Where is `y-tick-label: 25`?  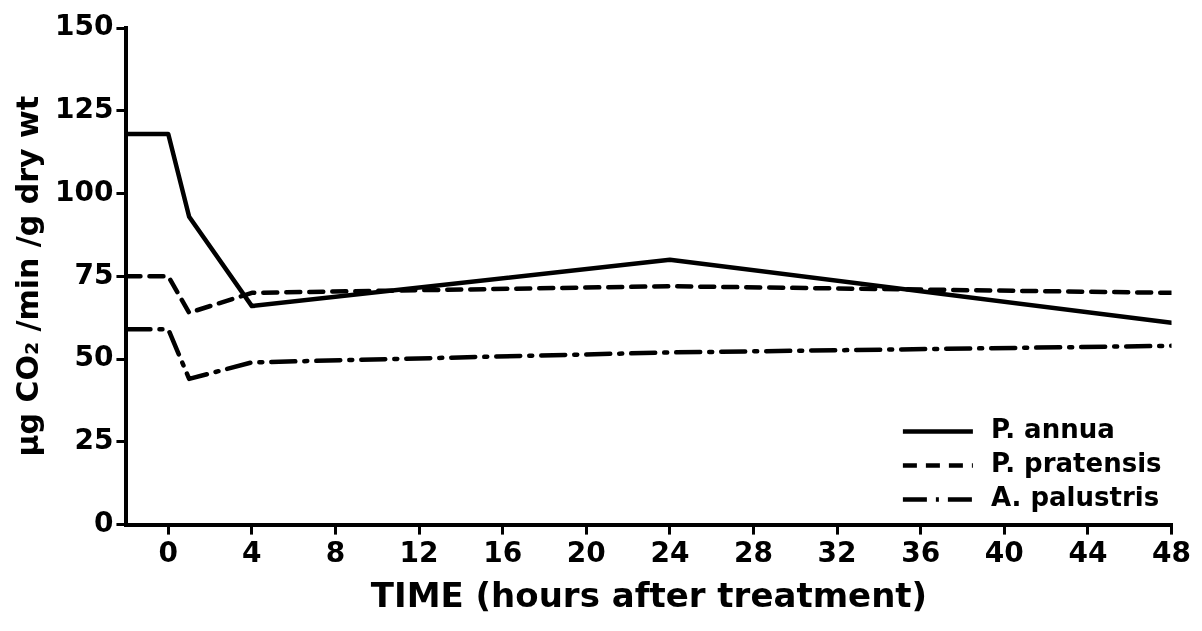
y-tick-label: 25 is located at coordinates (94, 440).